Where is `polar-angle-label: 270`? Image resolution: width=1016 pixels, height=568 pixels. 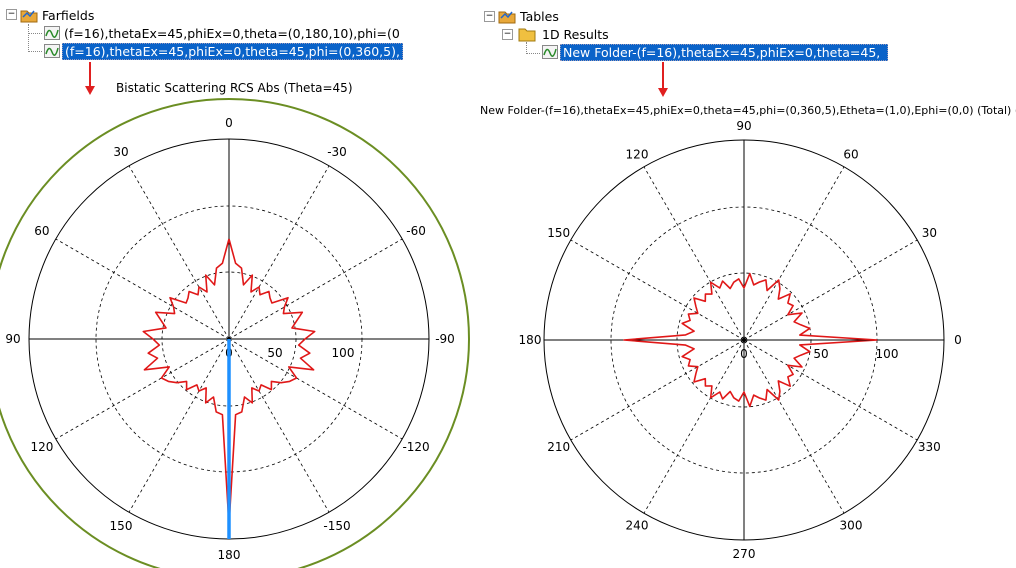
polar-angle-label: 270 is located at coordinates (744, 554).